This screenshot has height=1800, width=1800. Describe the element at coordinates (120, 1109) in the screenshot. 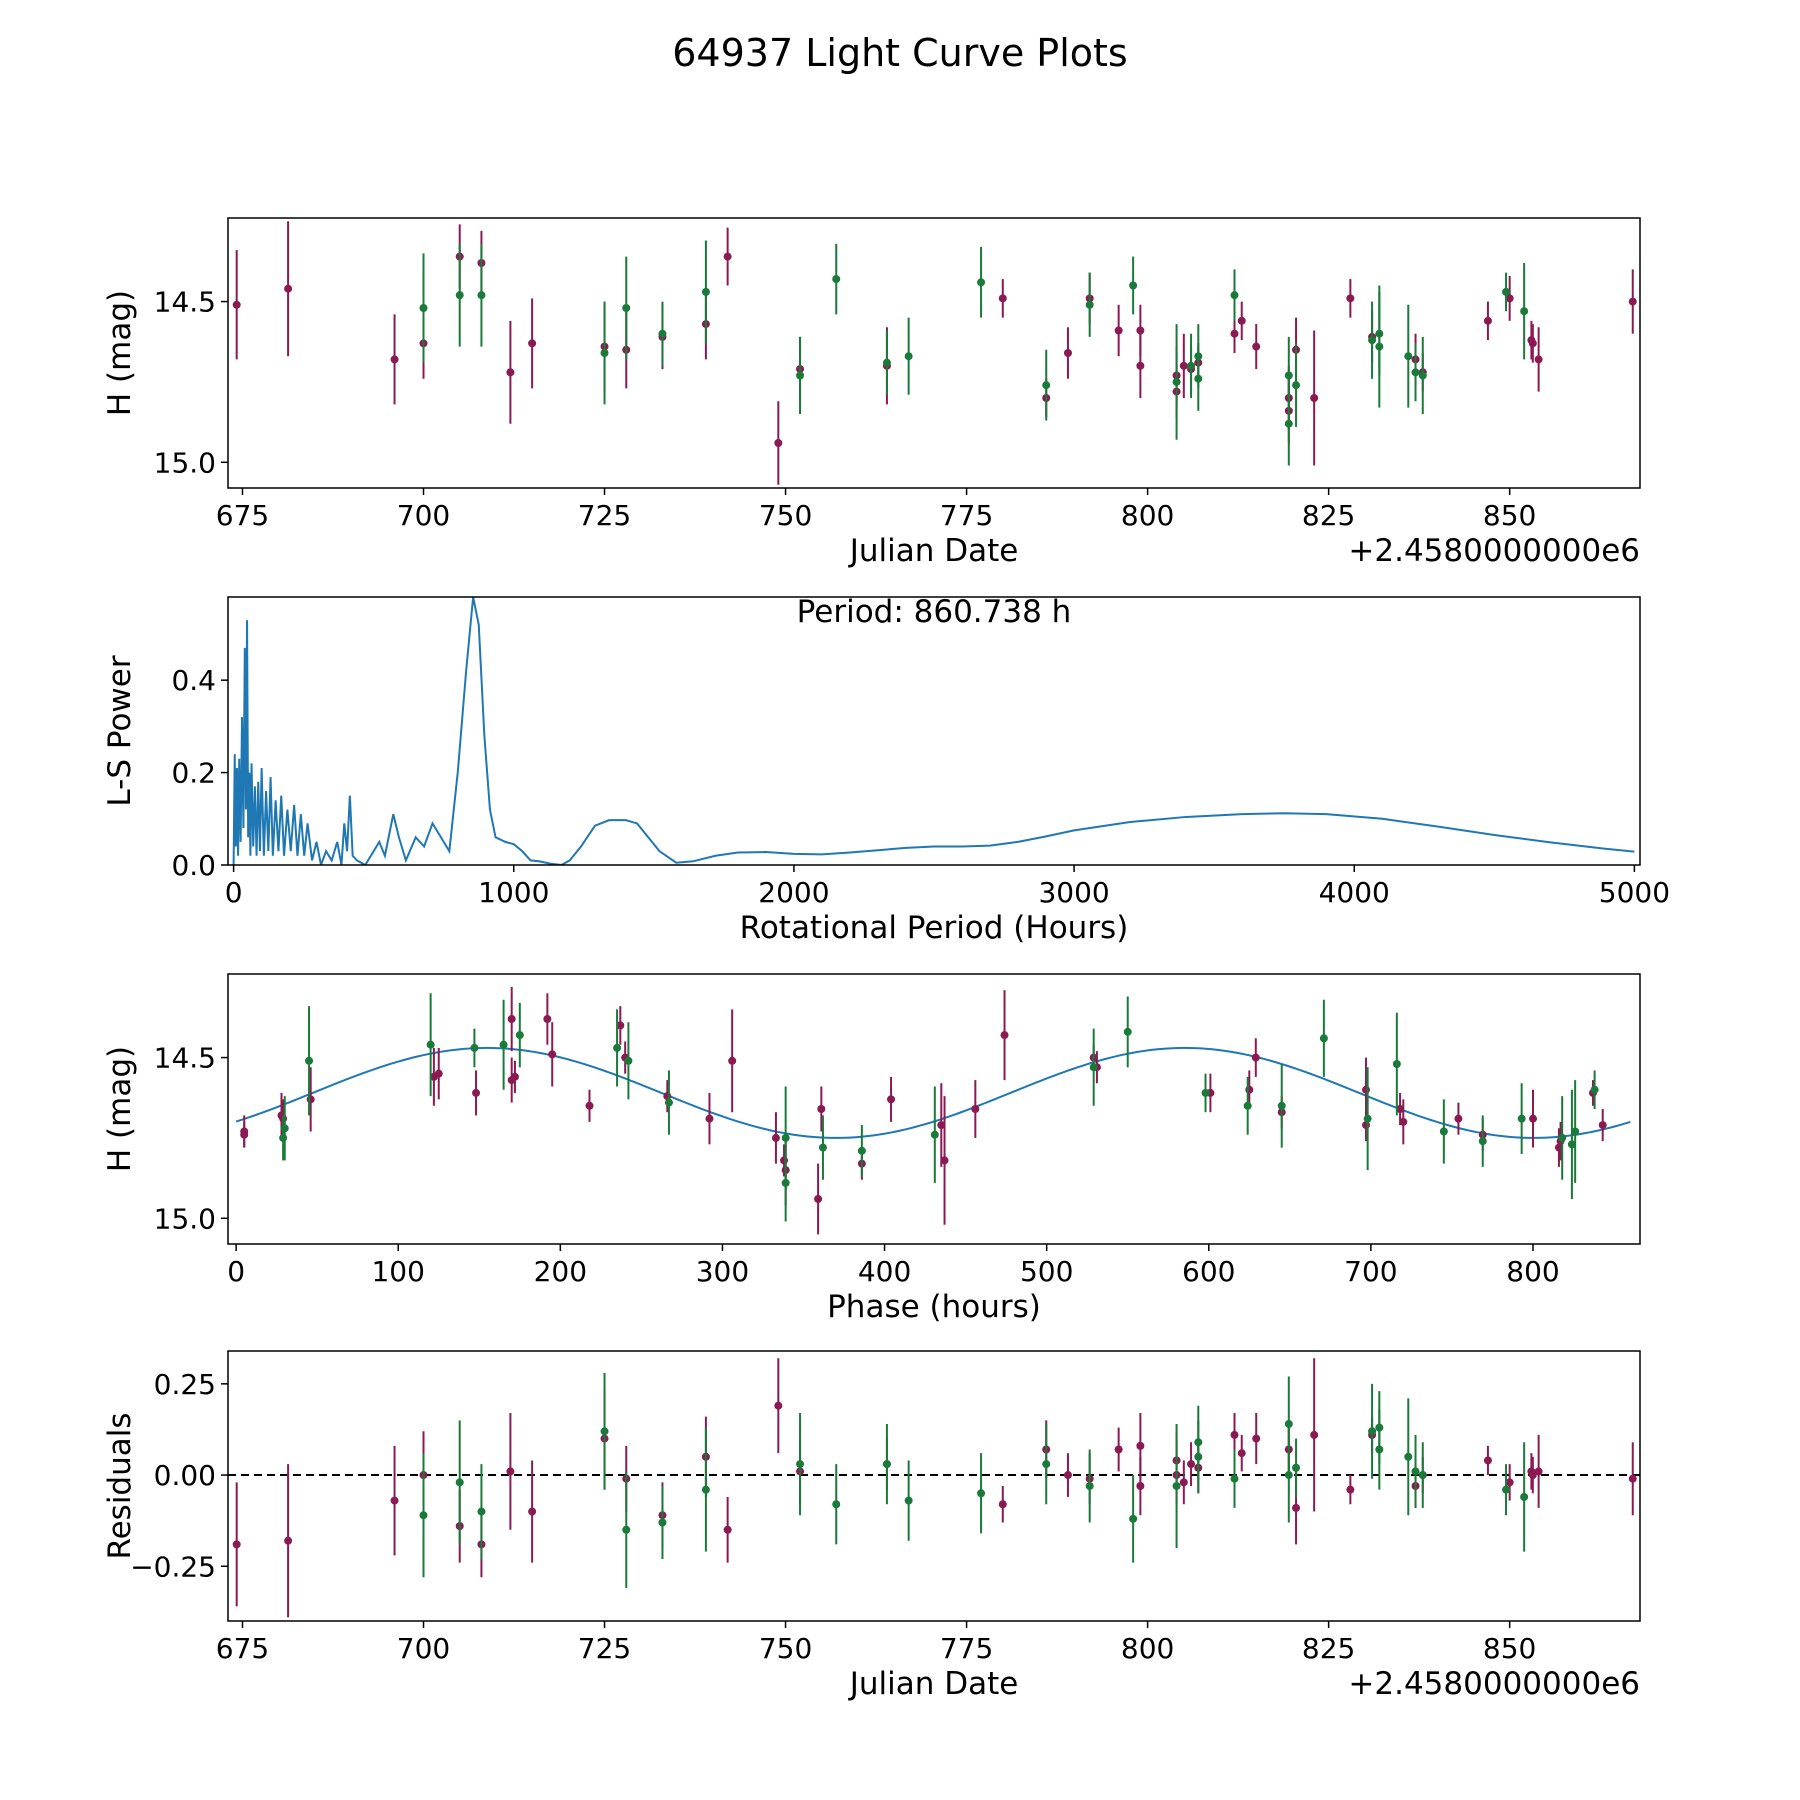

I see `y-axis-label: H (mag)` at that location.